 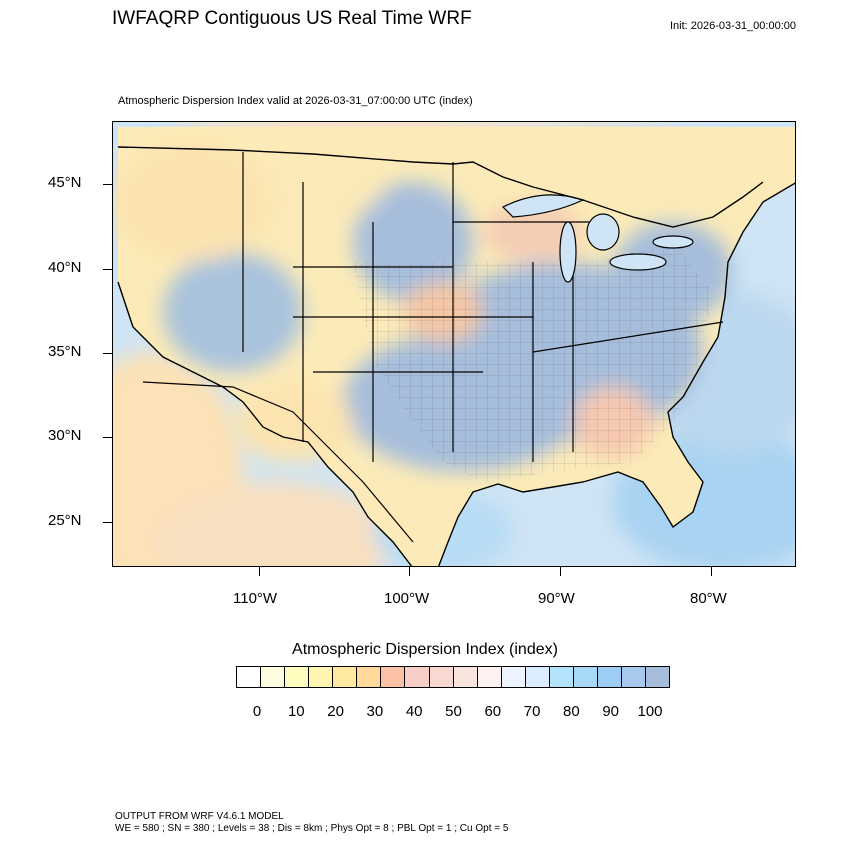 What do you see at coordinates (453, 711) in the screenshot?
I see `legend-tick-label: 50` at bounding box center [453, 711].